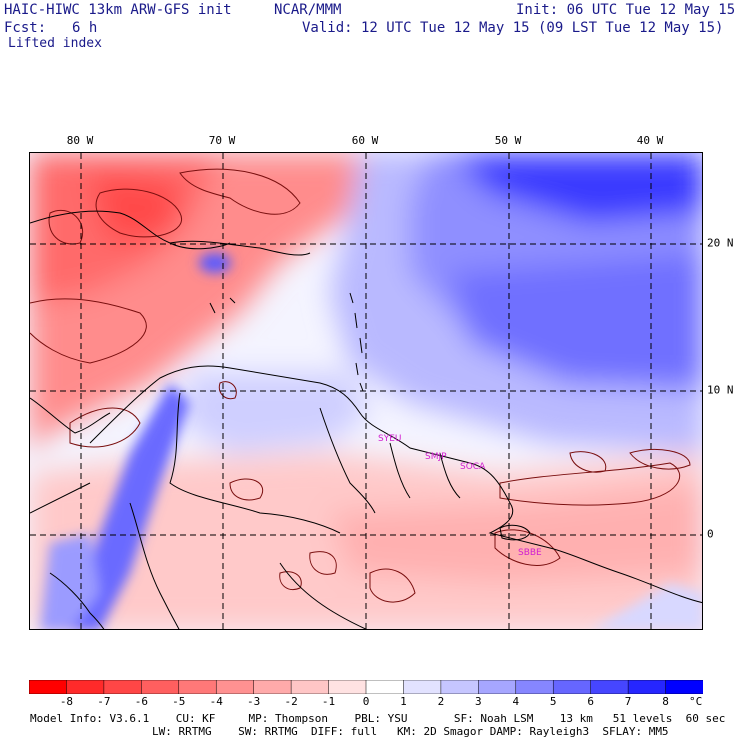 Image resolution: width=740 pixels, height=740 pixels. Describe the element at coordinates (80, 140) in the screenshot. I see `lon-label-80w: 80 W` at that location.